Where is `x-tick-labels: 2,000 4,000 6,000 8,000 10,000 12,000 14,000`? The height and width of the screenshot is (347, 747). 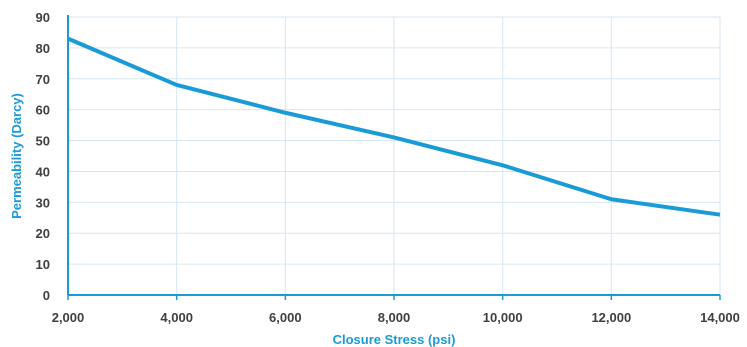
x-tick-labels: 2,000 4,000 6,000 8,000 10,000 12,000 14,000 is located at coordinates (396, 317).